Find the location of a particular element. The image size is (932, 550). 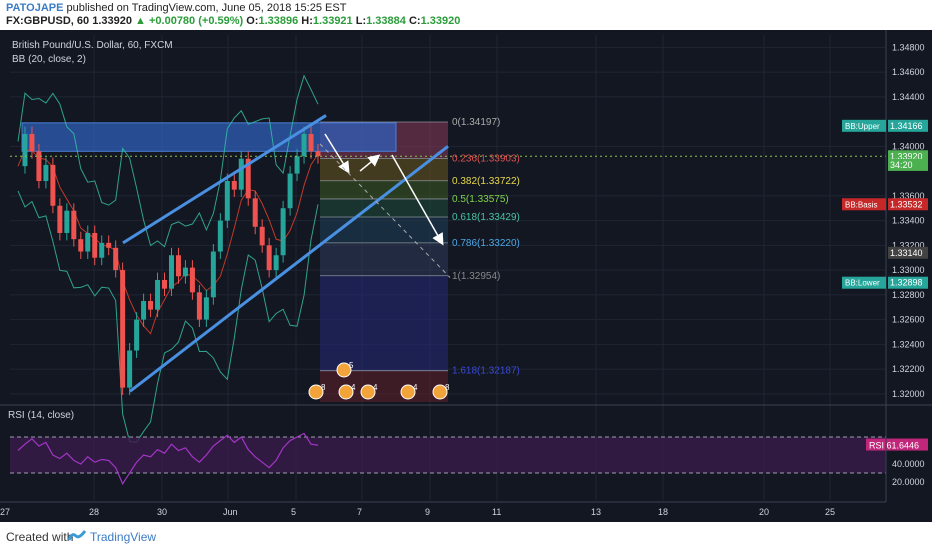

open-label: O: is located at coordinates (252, 21).